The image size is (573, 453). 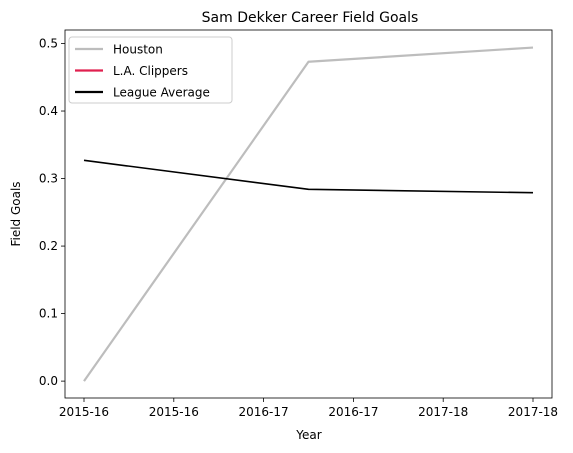 I want to click on legend-label: Houston, so click(x=138, y=50).